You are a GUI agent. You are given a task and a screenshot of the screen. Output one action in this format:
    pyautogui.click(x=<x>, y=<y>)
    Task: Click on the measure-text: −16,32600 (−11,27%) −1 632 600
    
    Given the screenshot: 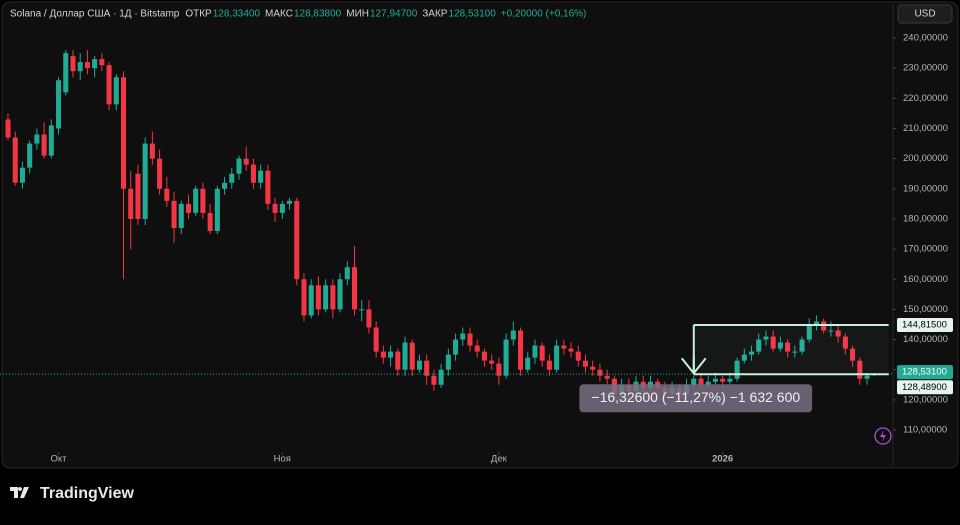 What is the action you would take?
    pyautogui.click(x=695, y=397)
    